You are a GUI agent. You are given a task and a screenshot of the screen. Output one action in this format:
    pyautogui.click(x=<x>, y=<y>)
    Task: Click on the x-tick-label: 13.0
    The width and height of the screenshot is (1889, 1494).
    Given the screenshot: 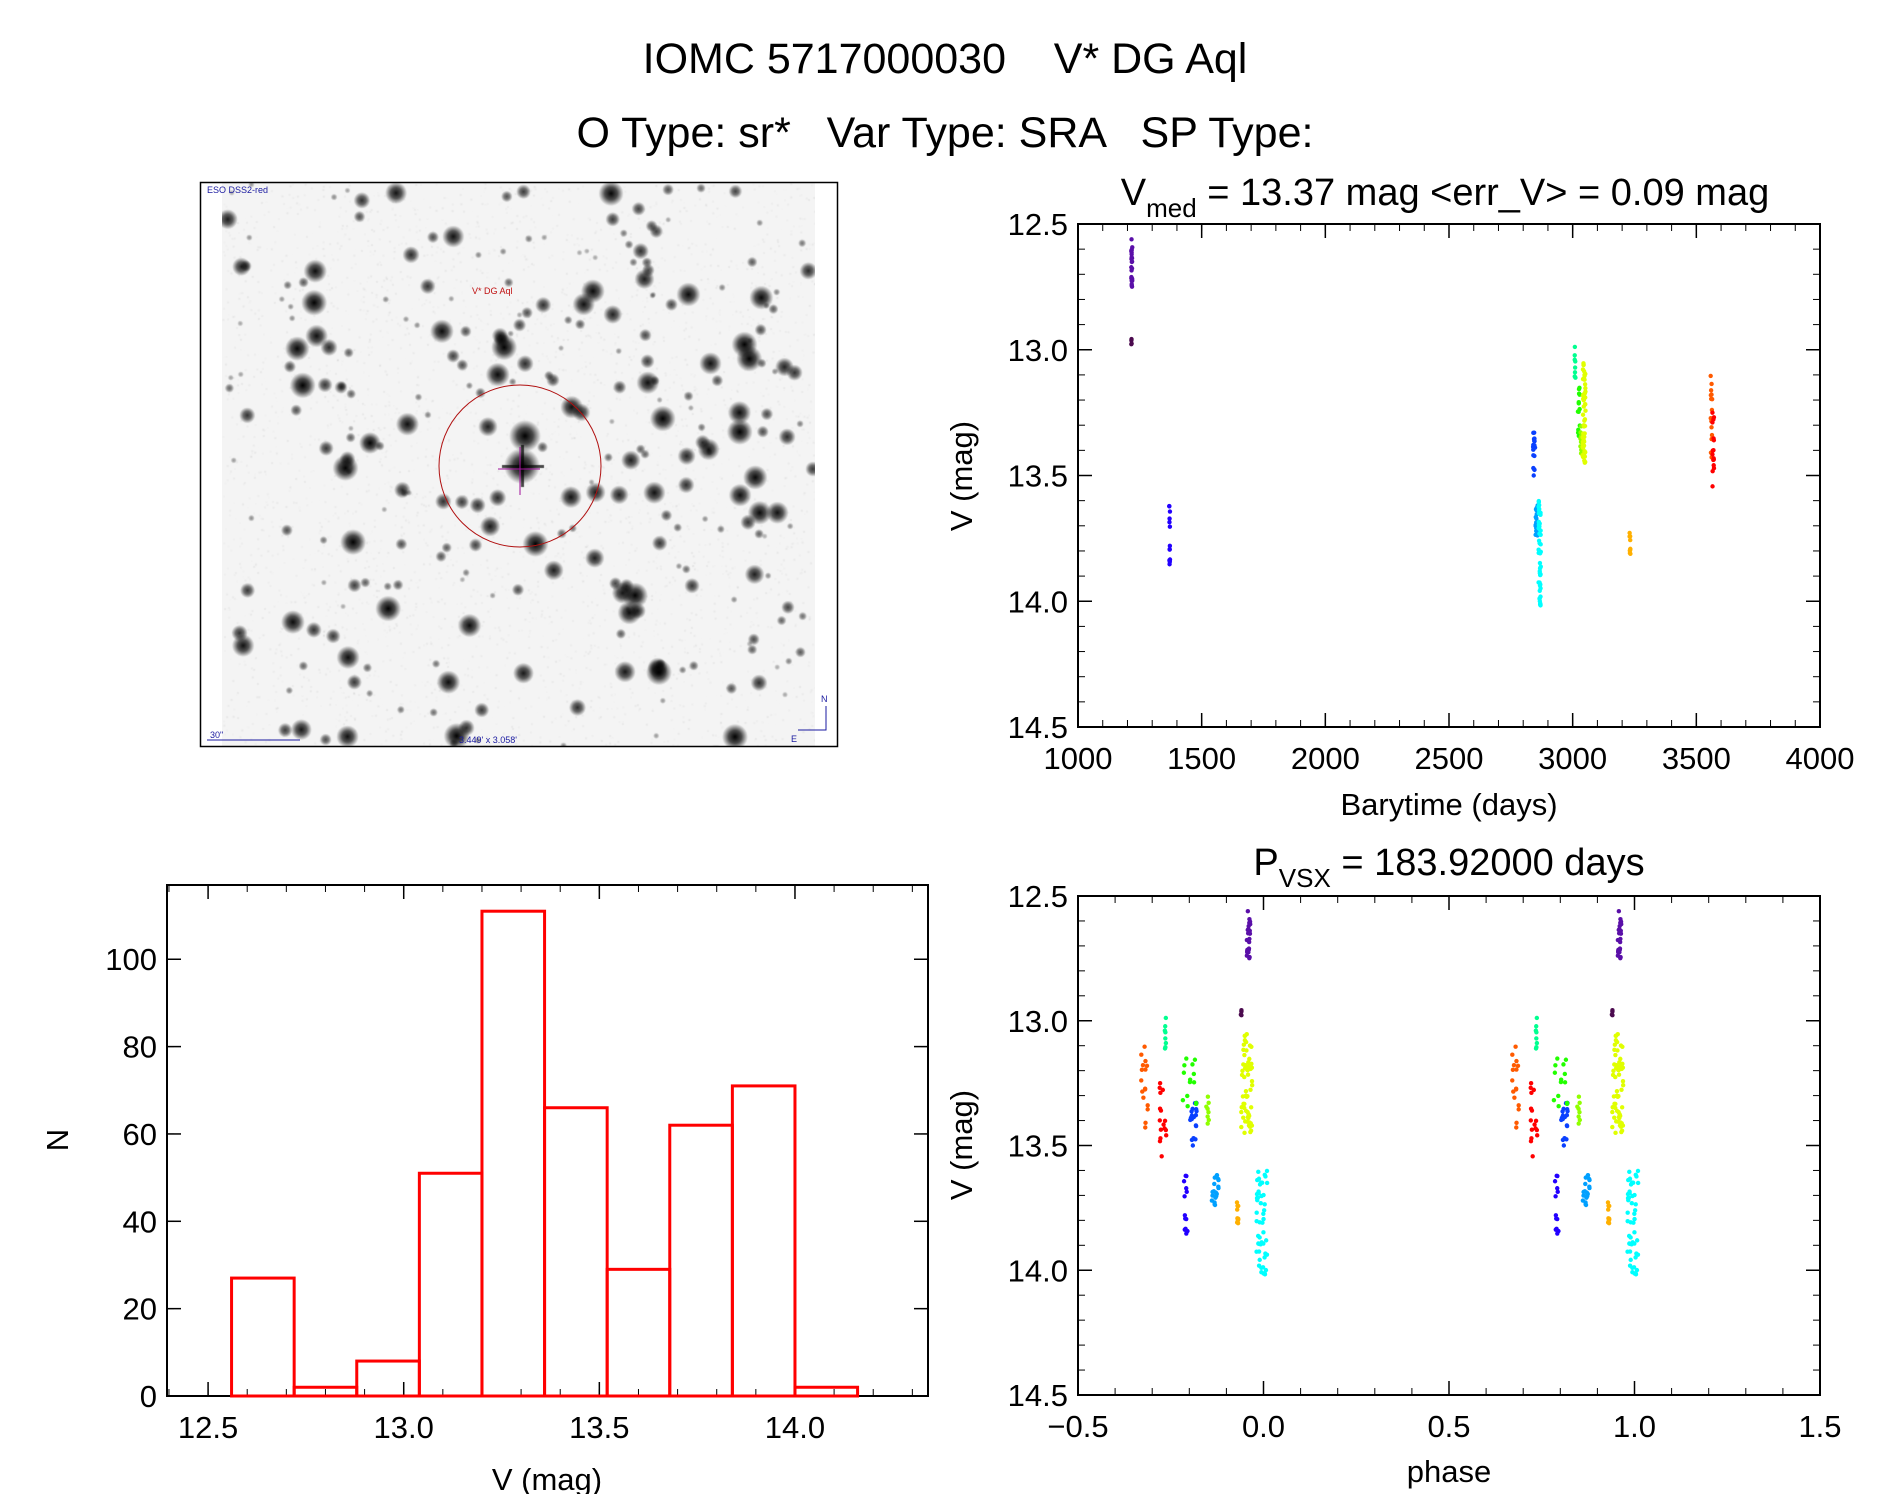 What is the action you would take?
    pyautogui.click(x=404, y=1427)
    